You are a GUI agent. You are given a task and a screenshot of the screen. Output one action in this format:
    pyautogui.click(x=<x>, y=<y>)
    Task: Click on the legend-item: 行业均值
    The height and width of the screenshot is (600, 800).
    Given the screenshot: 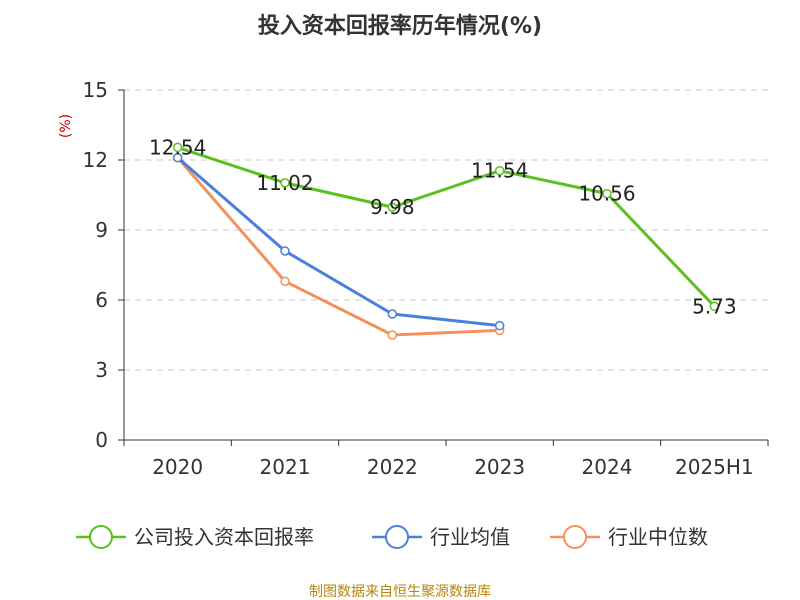 What is the action you would take?
    pyautogui.click(x=441, y=537)
    